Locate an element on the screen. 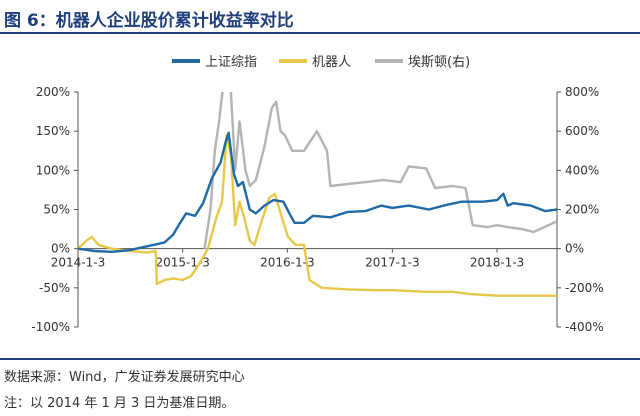 This screenshot has height=416, width=640. legend-item-sh: 上证综指 is located at coordinates (214, 62).